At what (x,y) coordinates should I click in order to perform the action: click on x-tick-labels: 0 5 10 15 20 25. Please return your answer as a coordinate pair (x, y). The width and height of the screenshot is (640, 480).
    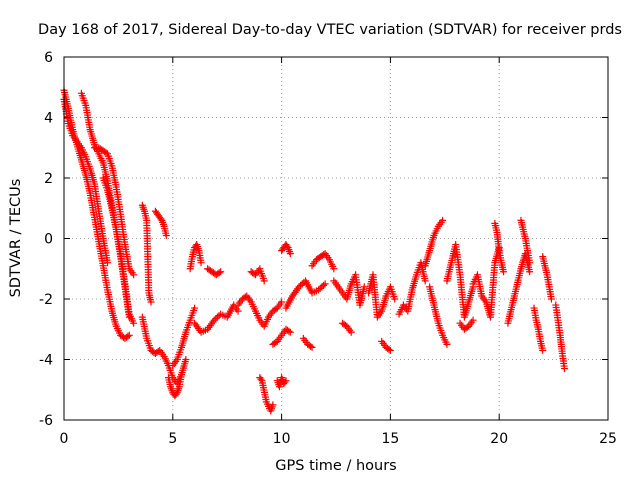
    Looking at the image, I should click on (338, 439).